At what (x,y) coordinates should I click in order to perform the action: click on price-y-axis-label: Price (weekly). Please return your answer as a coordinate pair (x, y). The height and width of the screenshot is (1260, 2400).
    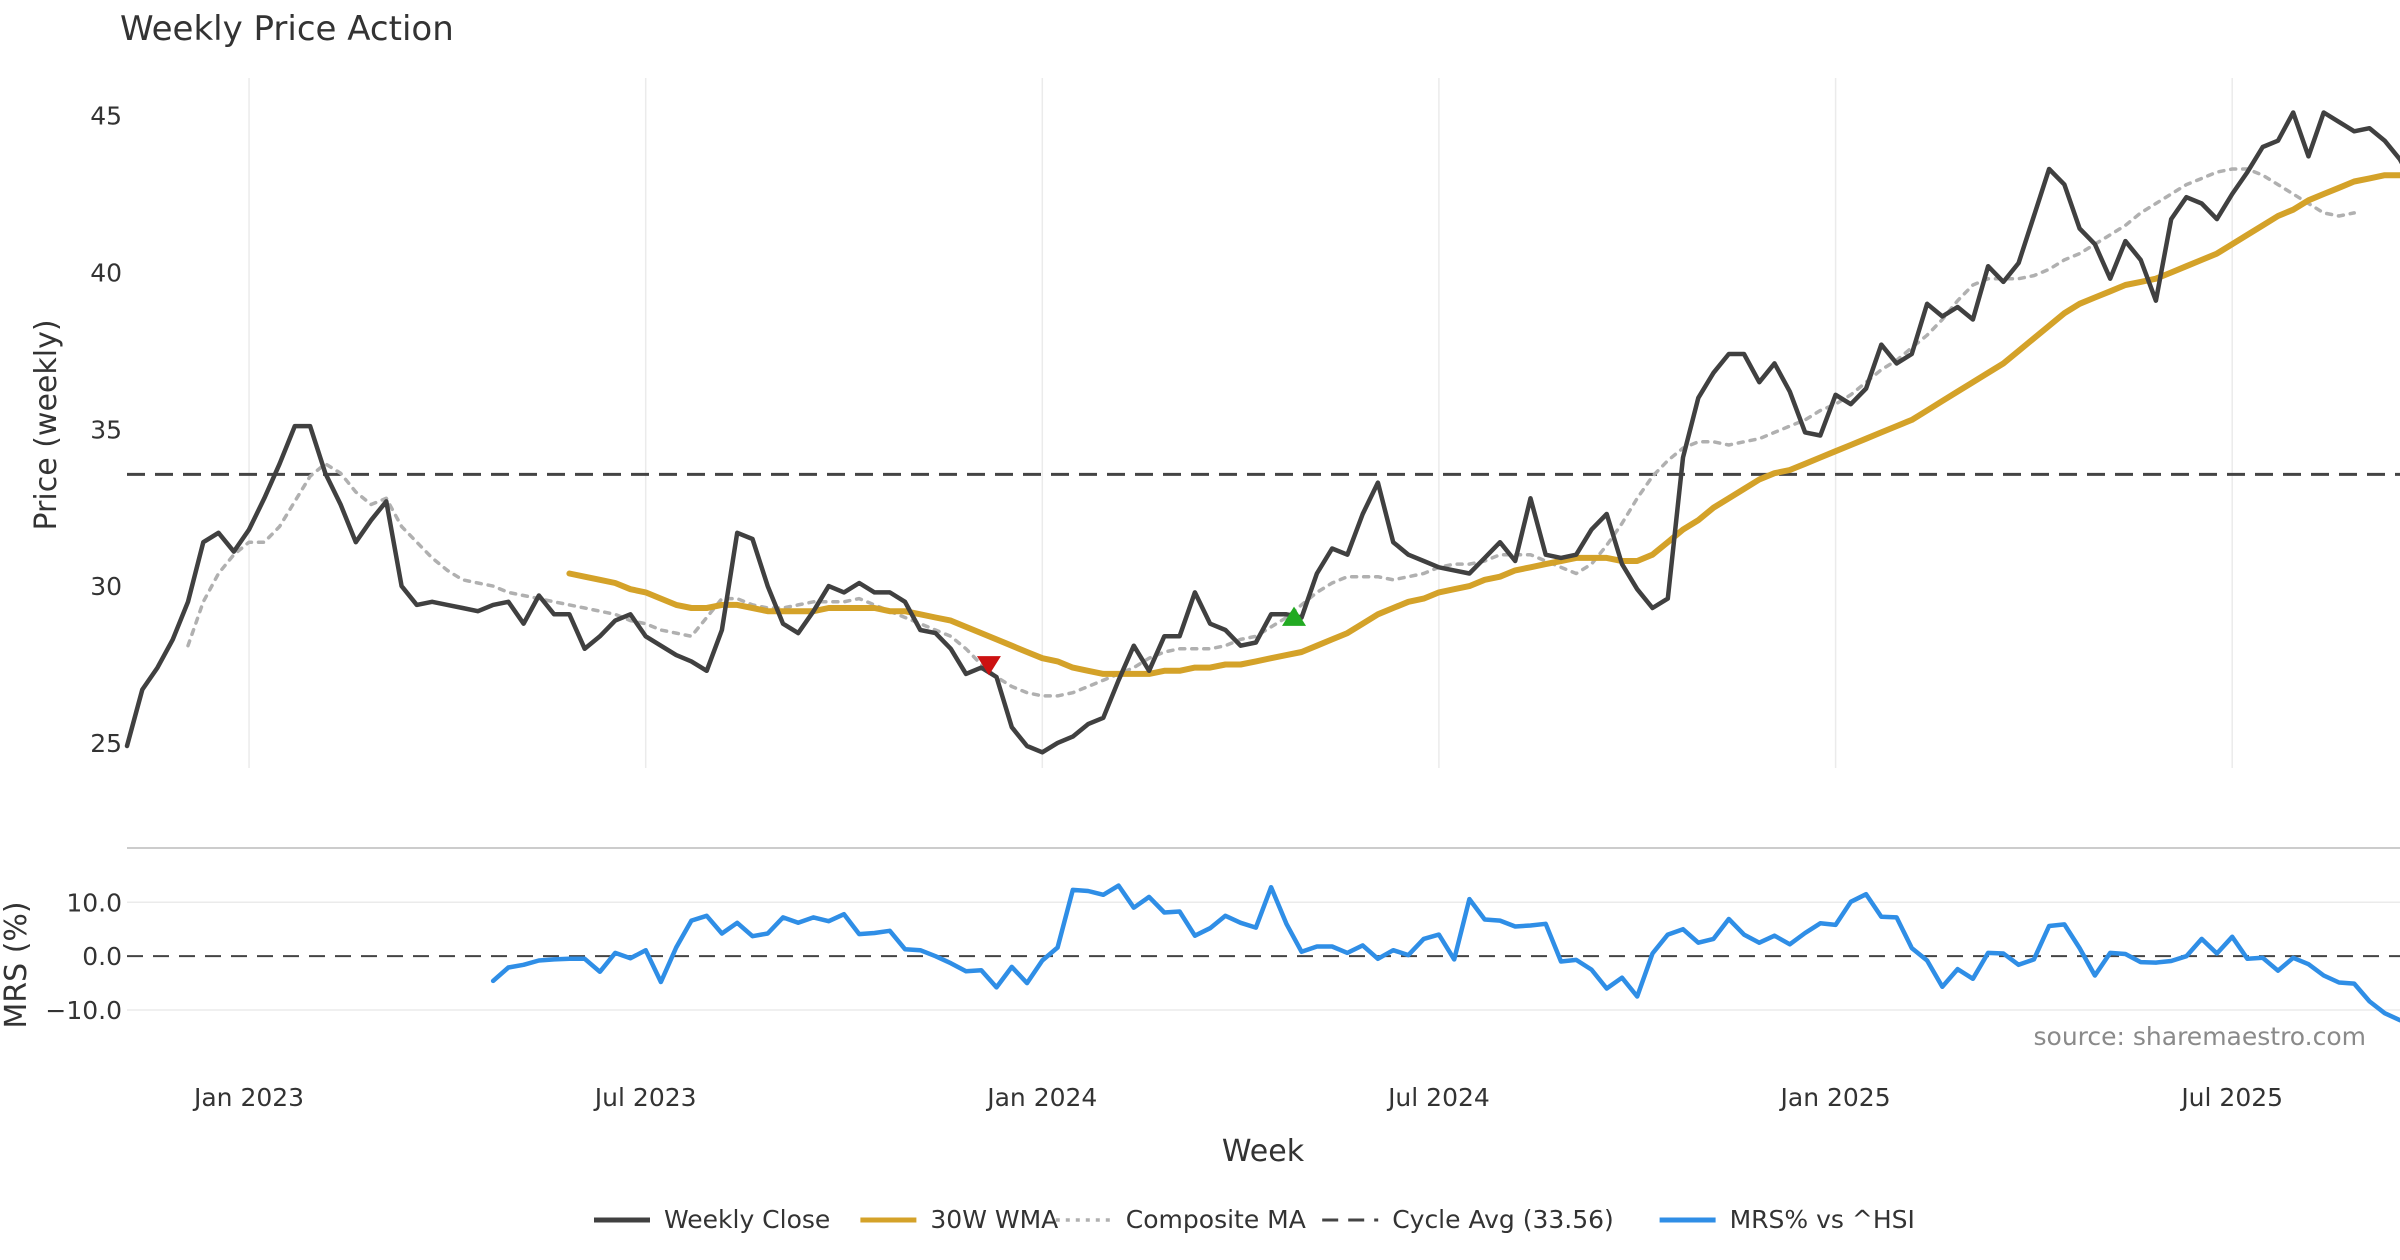
    Looking at the image, I should click on (46, 424).